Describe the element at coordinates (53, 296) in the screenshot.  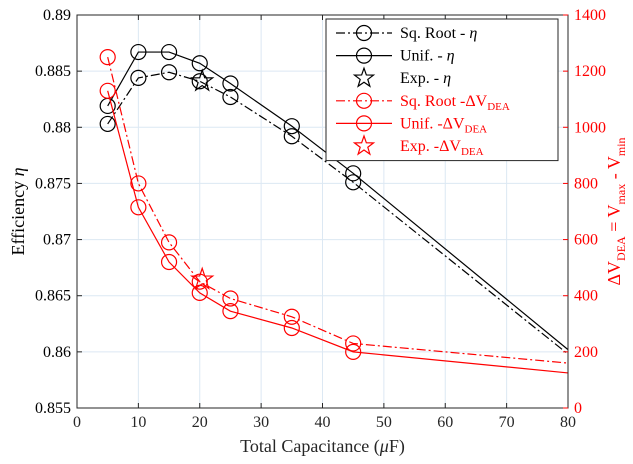
I see `y-left-tick-label: 0.865` at that location.